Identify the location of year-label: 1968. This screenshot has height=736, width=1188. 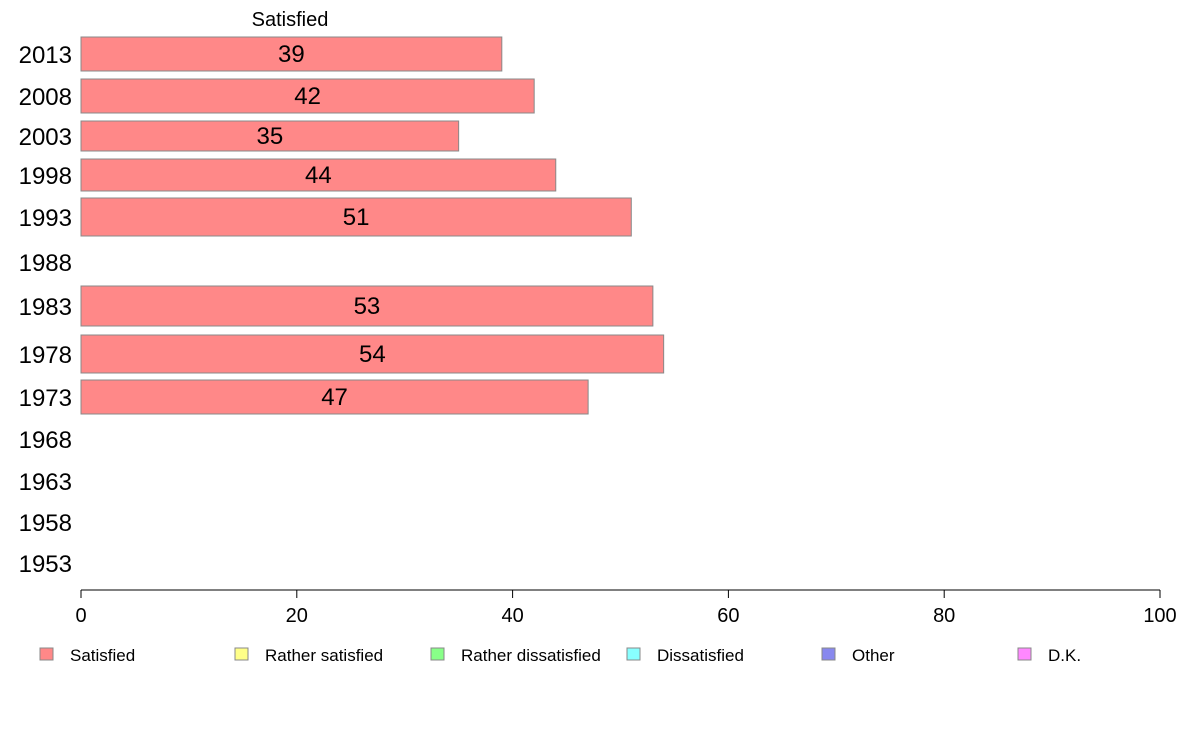
(45, 440).